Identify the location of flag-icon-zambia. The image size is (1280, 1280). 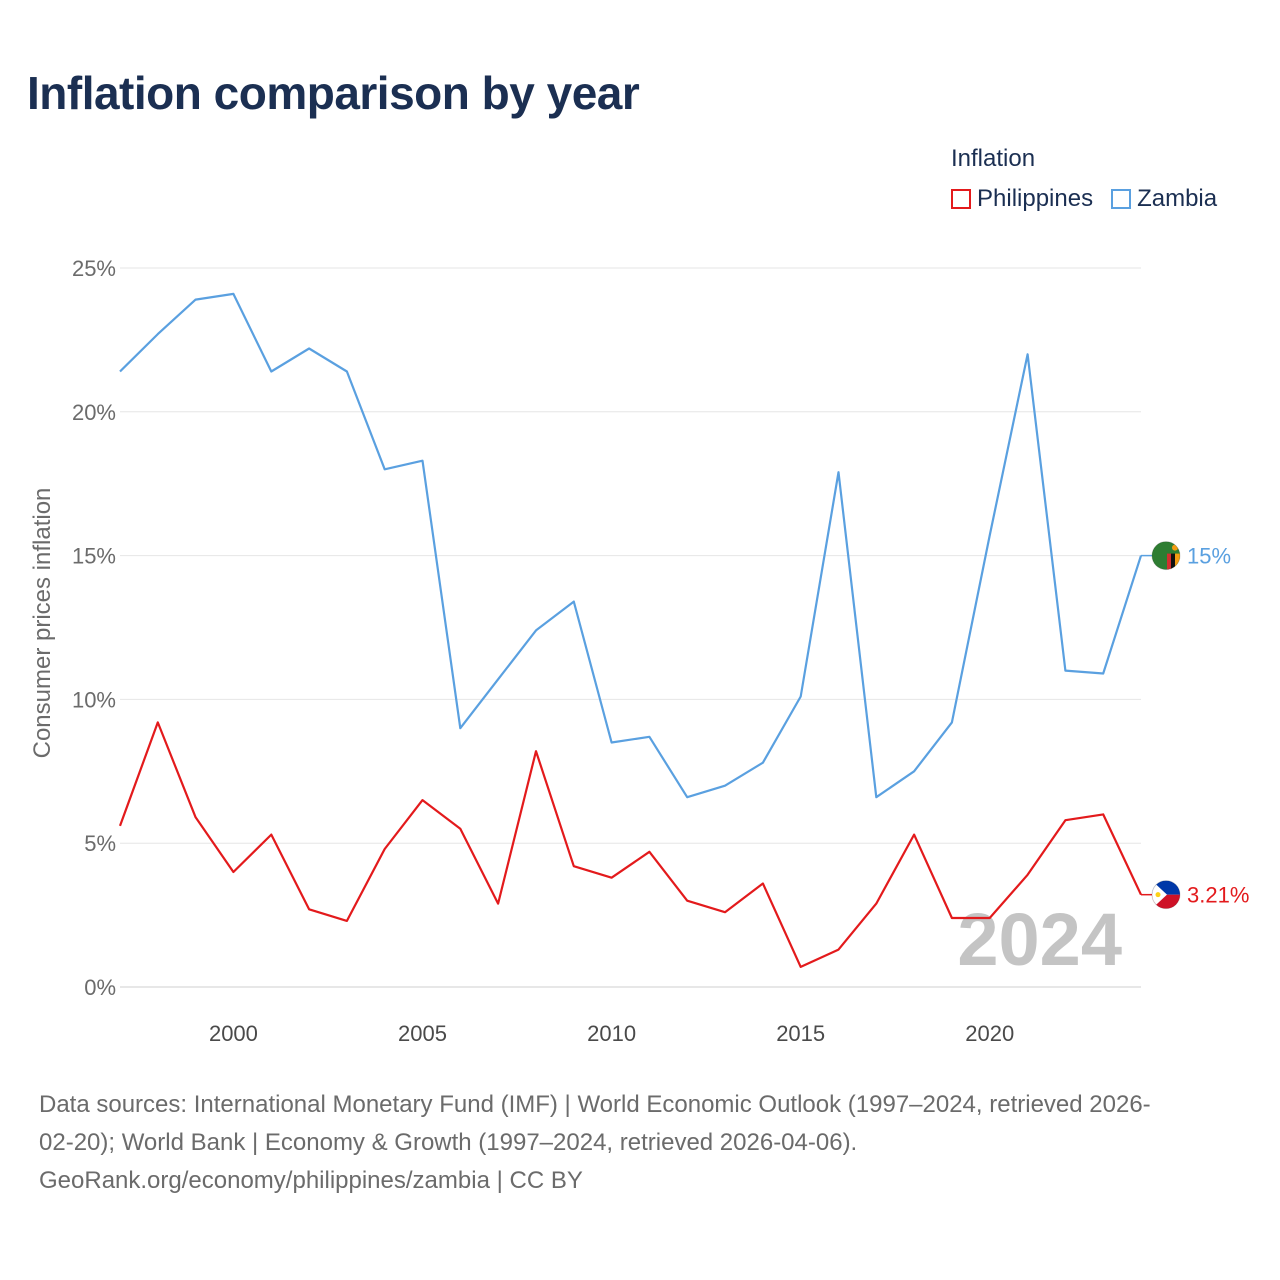
(1166, 556).